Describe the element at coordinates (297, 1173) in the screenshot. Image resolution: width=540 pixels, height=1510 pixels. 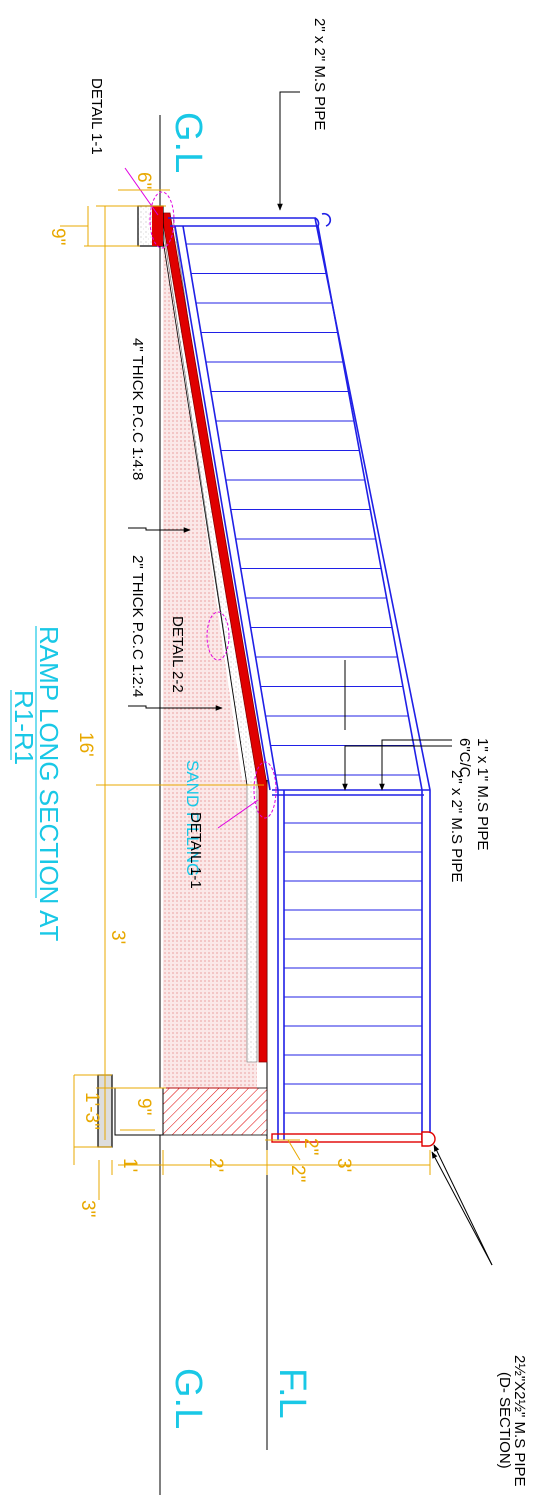
I see `label-dim-2in-b: 2"` at that location.